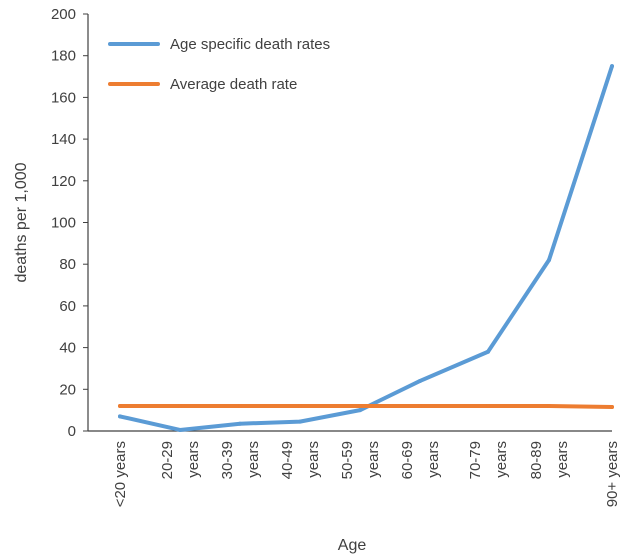 Image resolution: width=636 pixels, height=558 pixels. What do you see at coordinates (63, 97) in the screenshot?
I see `y-tick-label: 160` at bounding box center [63, 97].